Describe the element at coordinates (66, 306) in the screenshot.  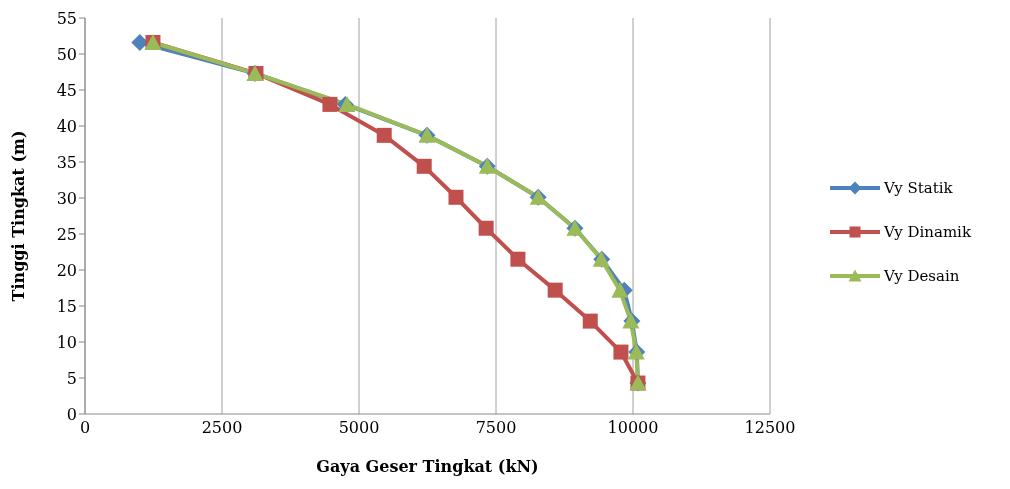
I see `y-tick-label: 15` at that location.